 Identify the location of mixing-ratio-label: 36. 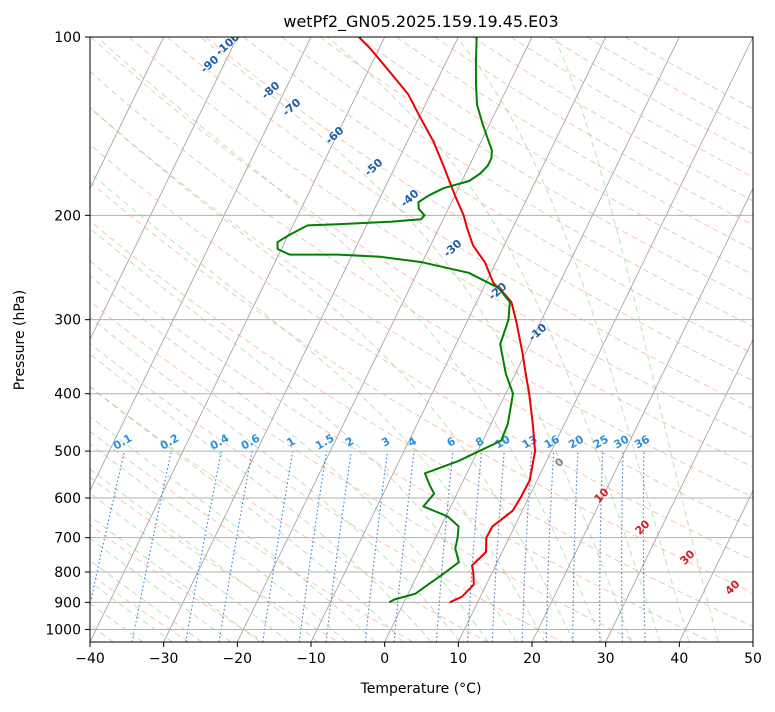
(642, 441).